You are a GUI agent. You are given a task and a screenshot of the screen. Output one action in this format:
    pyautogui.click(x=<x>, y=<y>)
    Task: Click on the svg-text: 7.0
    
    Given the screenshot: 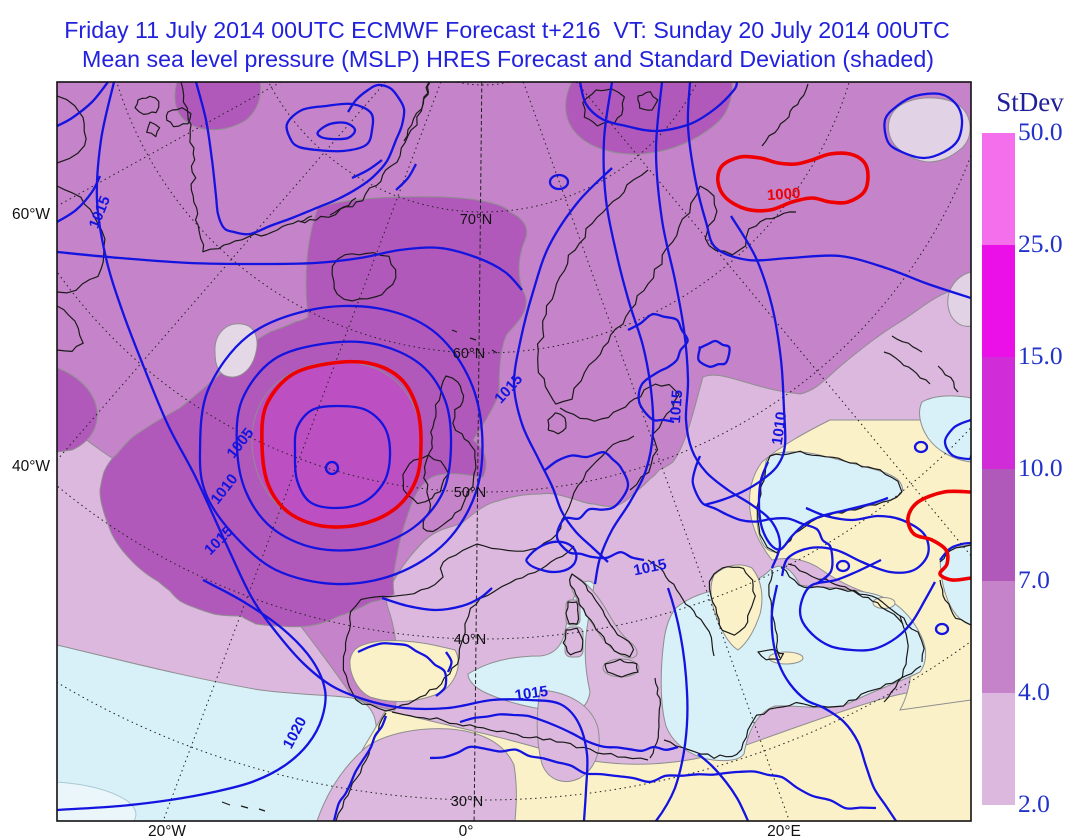 What is the action you would take?
    pyautogui.click(x=1034, y=579)
    